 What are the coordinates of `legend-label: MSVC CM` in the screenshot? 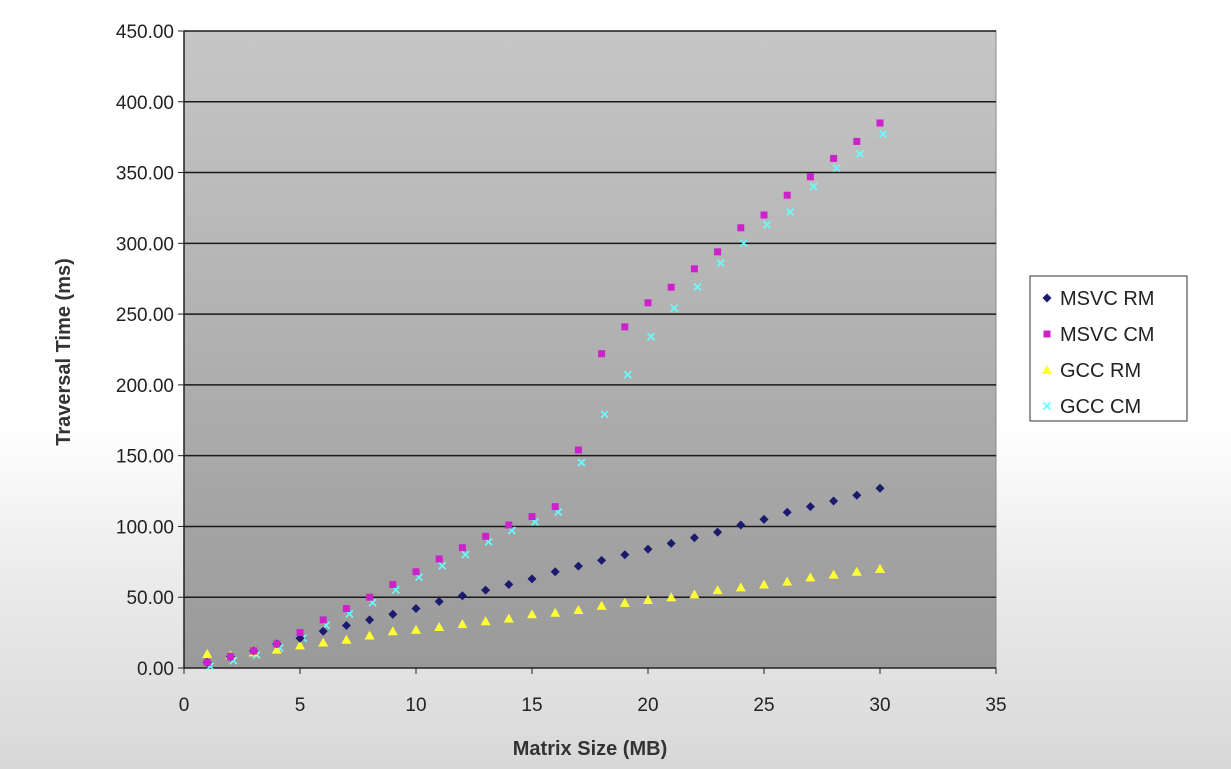 It's located at (1107, 335).